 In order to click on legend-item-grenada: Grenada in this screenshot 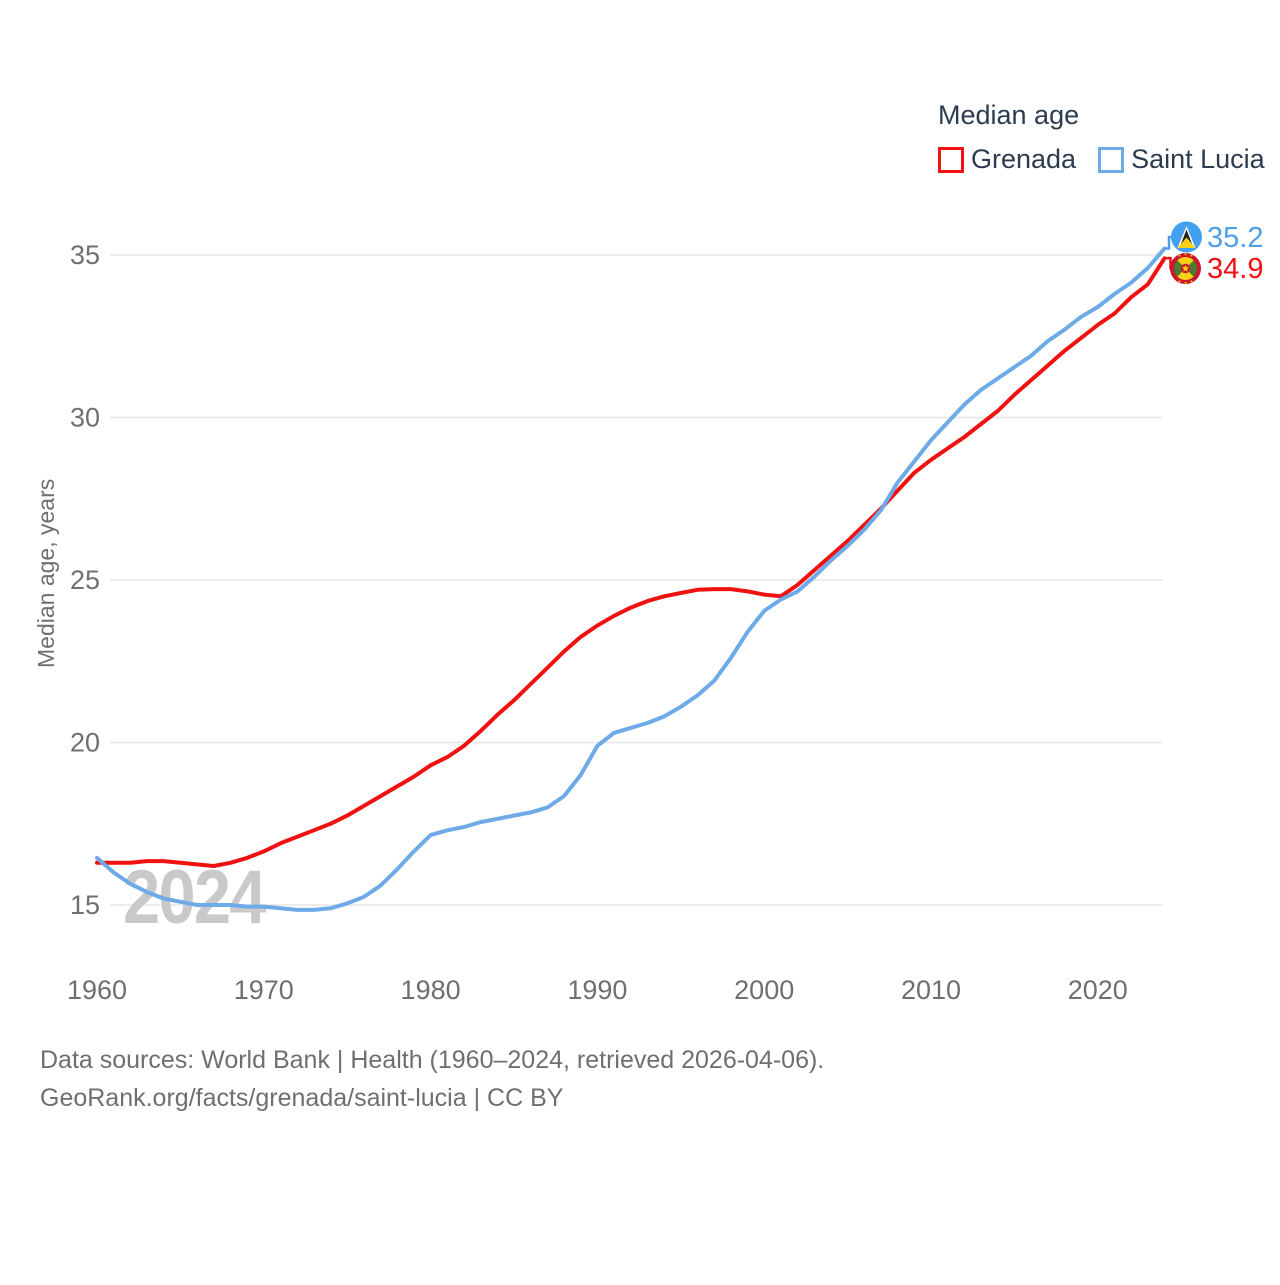, I will do `click(1007, 159)`.